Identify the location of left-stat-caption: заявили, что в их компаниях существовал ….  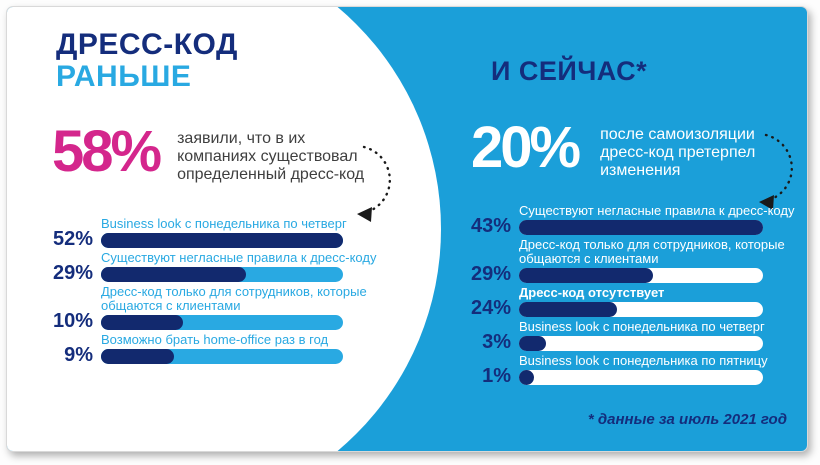
(271, 156).